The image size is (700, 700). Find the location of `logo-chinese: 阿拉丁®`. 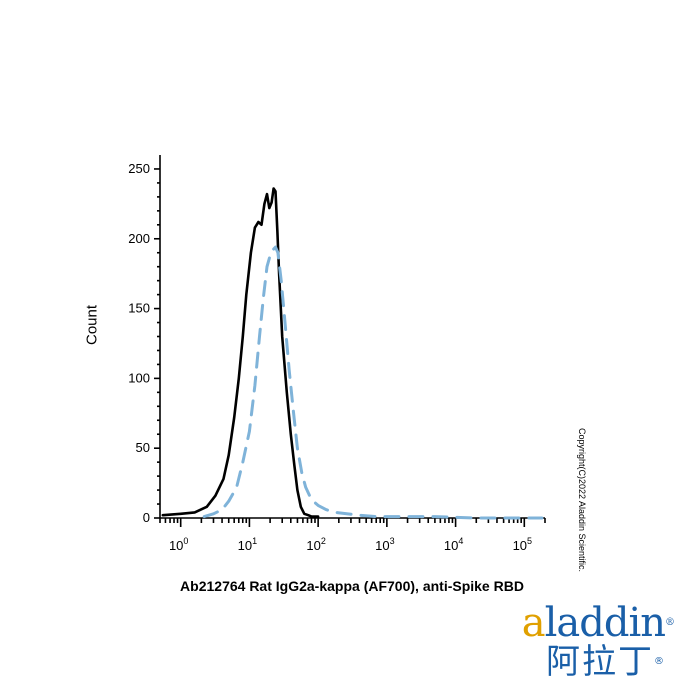

logo-chinese: 阿拉丁® is located at coordinates (606, 662).